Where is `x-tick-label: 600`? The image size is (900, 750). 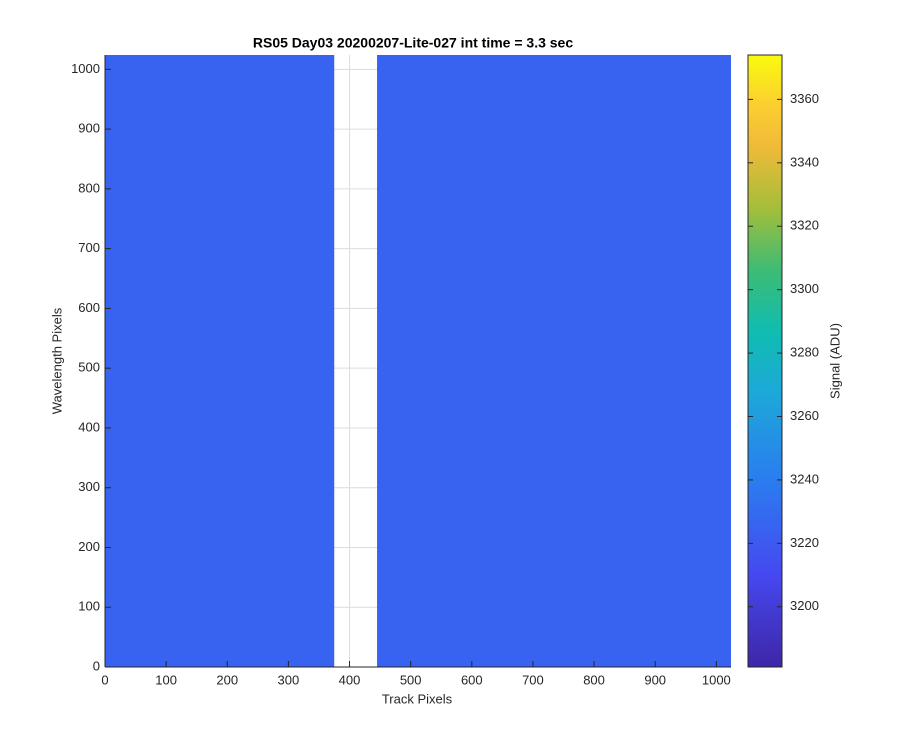
x-tick-label: 600 is located at coordinates (472, 679).